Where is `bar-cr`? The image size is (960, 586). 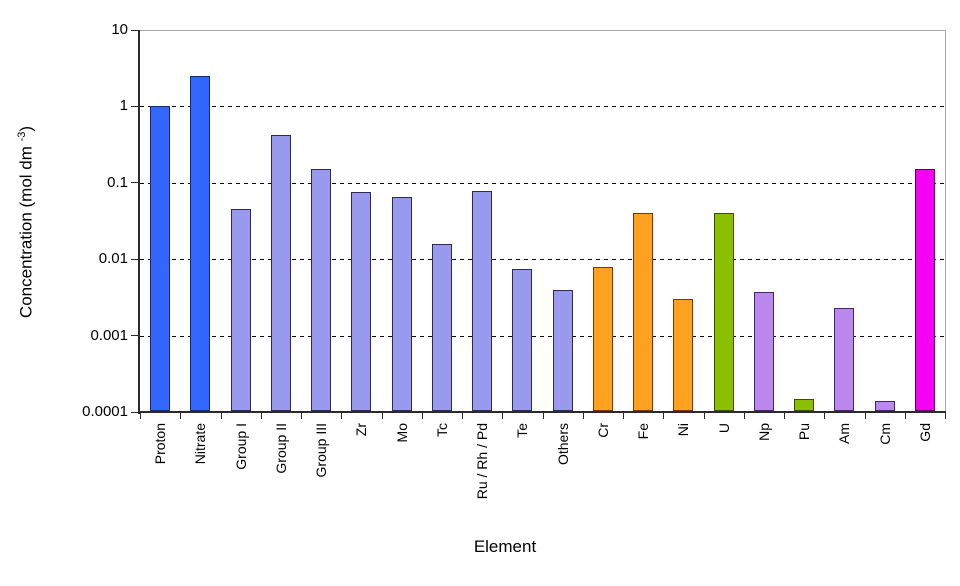 bar-cr is located at coordinates (602, 339).